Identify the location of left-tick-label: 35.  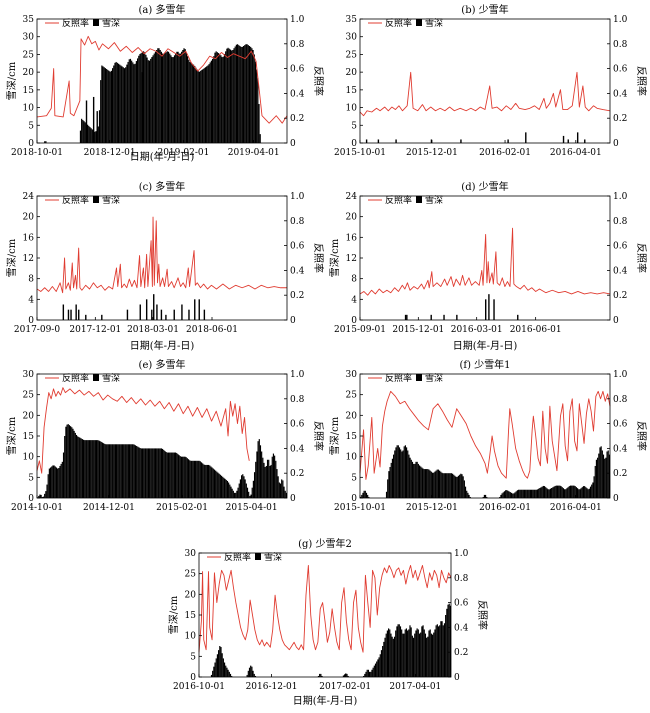
(29, 20).